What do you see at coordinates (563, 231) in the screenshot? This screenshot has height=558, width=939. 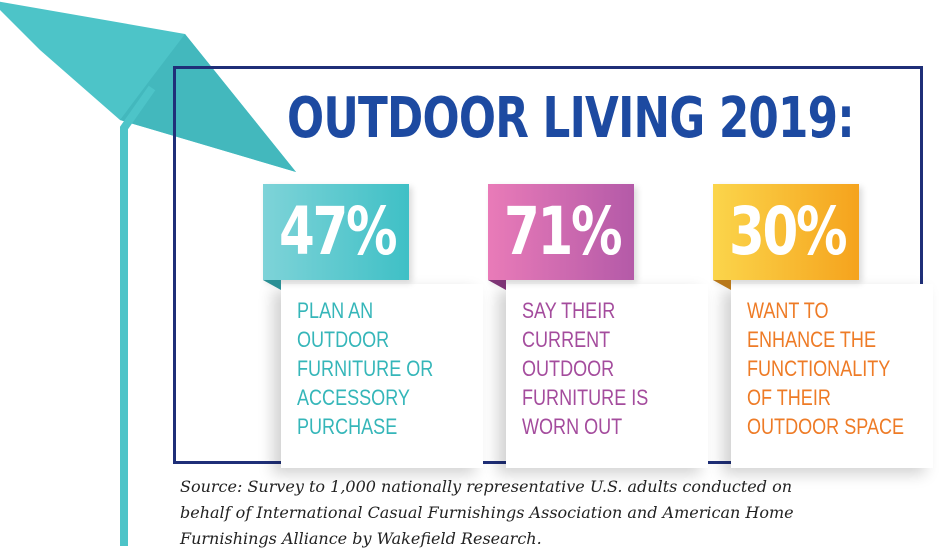 I see `stat-percent: 71%` at bounding box center [563, 231].